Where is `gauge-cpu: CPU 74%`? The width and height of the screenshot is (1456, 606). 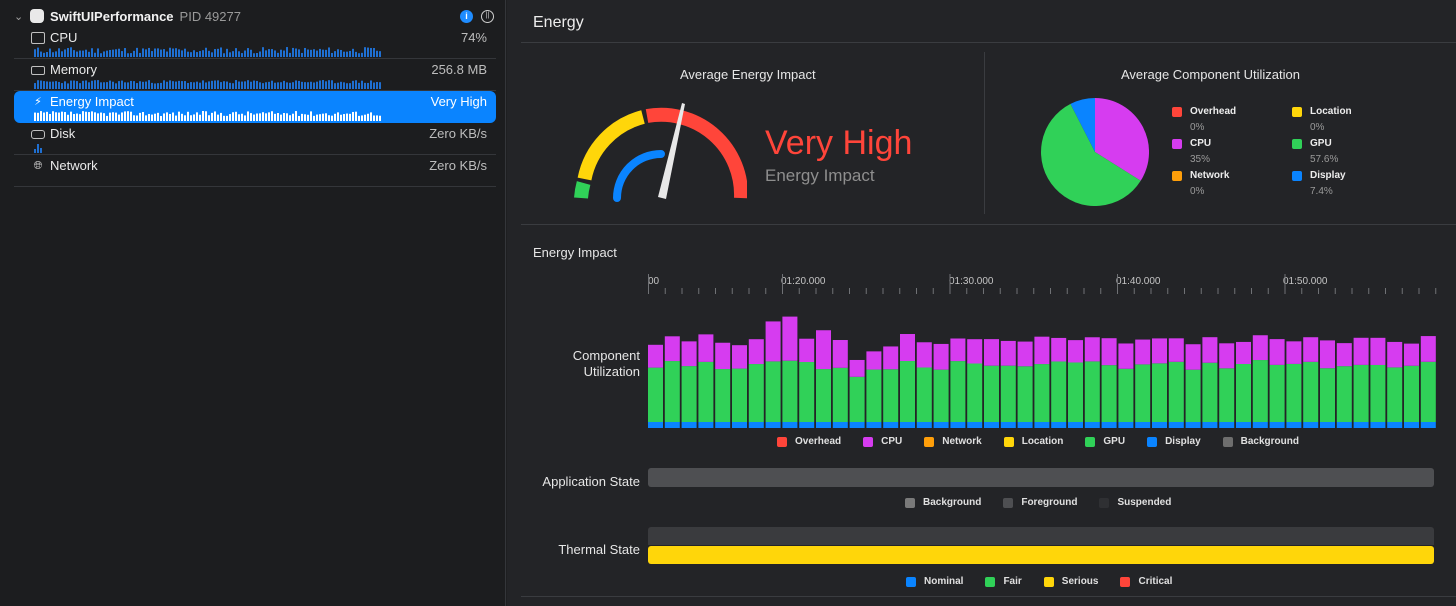
gauge-cpu: CPU 74% is located at coordinates (255, 43).